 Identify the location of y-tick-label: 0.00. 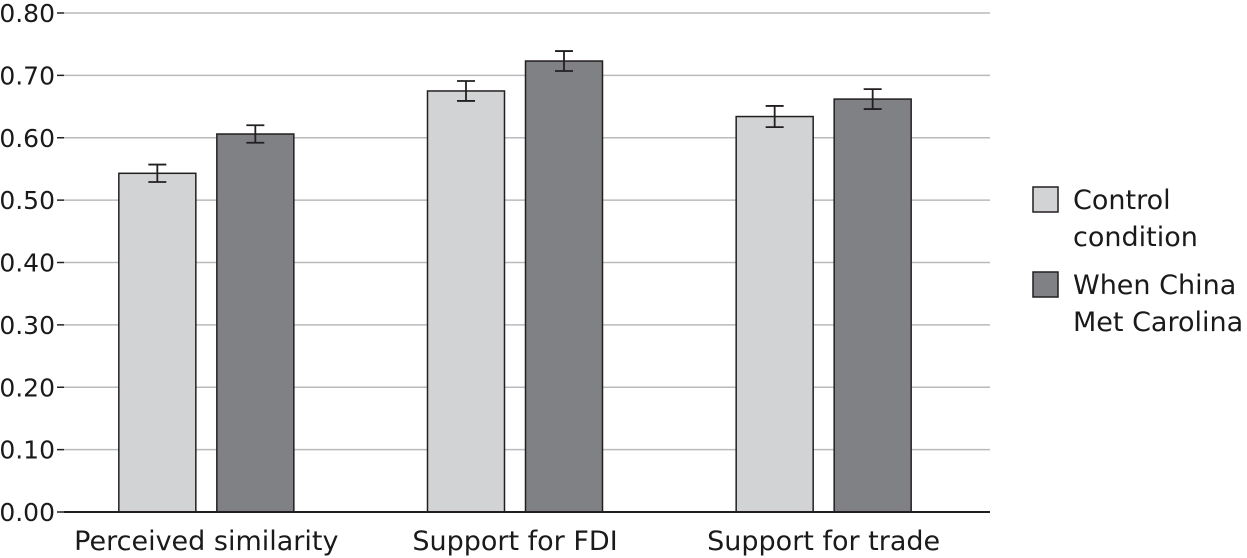
(27, 512).